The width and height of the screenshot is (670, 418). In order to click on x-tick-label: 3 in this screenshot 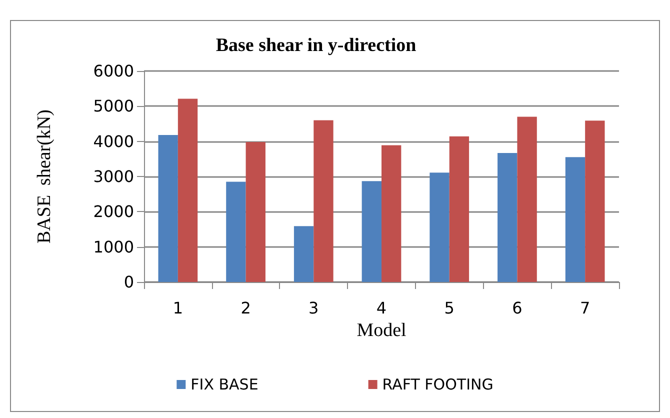, I will do `click(313, 308)`.